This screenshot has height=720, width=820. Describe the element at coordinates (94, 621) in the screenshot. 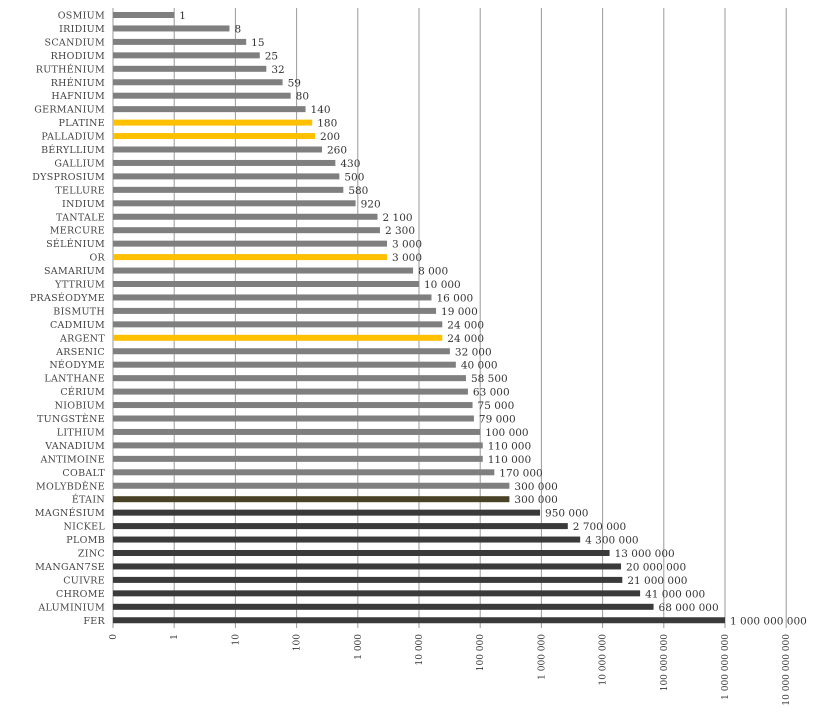

I see `category-label: FER` at that location.